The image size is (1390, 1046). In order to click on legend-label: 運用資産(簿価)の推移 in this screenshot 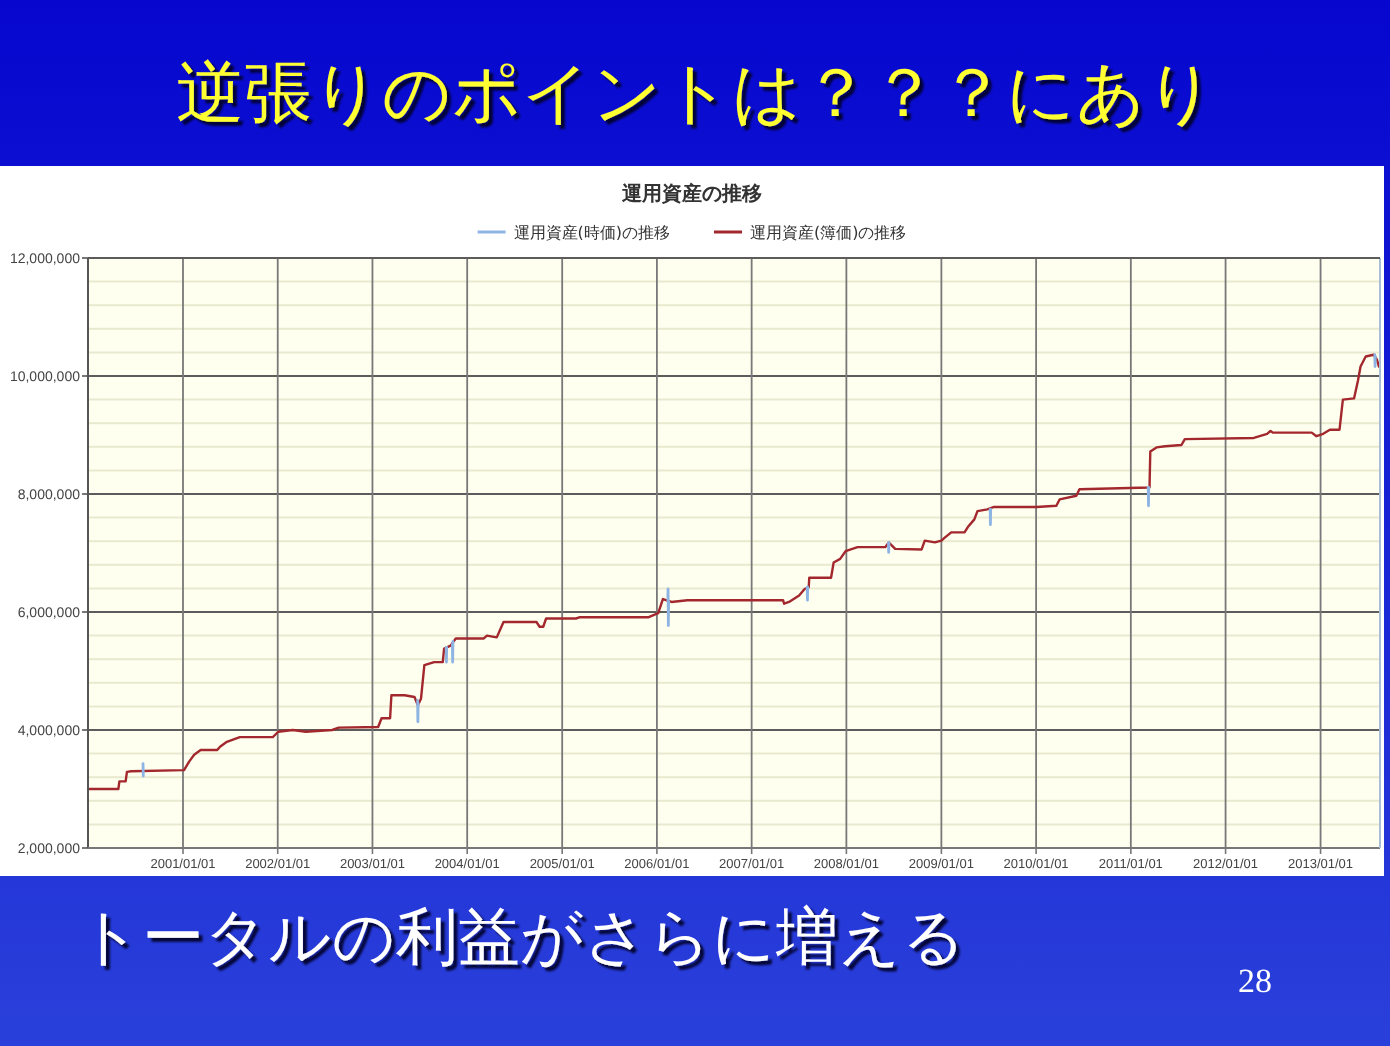, I will do `click(828, 233)`.